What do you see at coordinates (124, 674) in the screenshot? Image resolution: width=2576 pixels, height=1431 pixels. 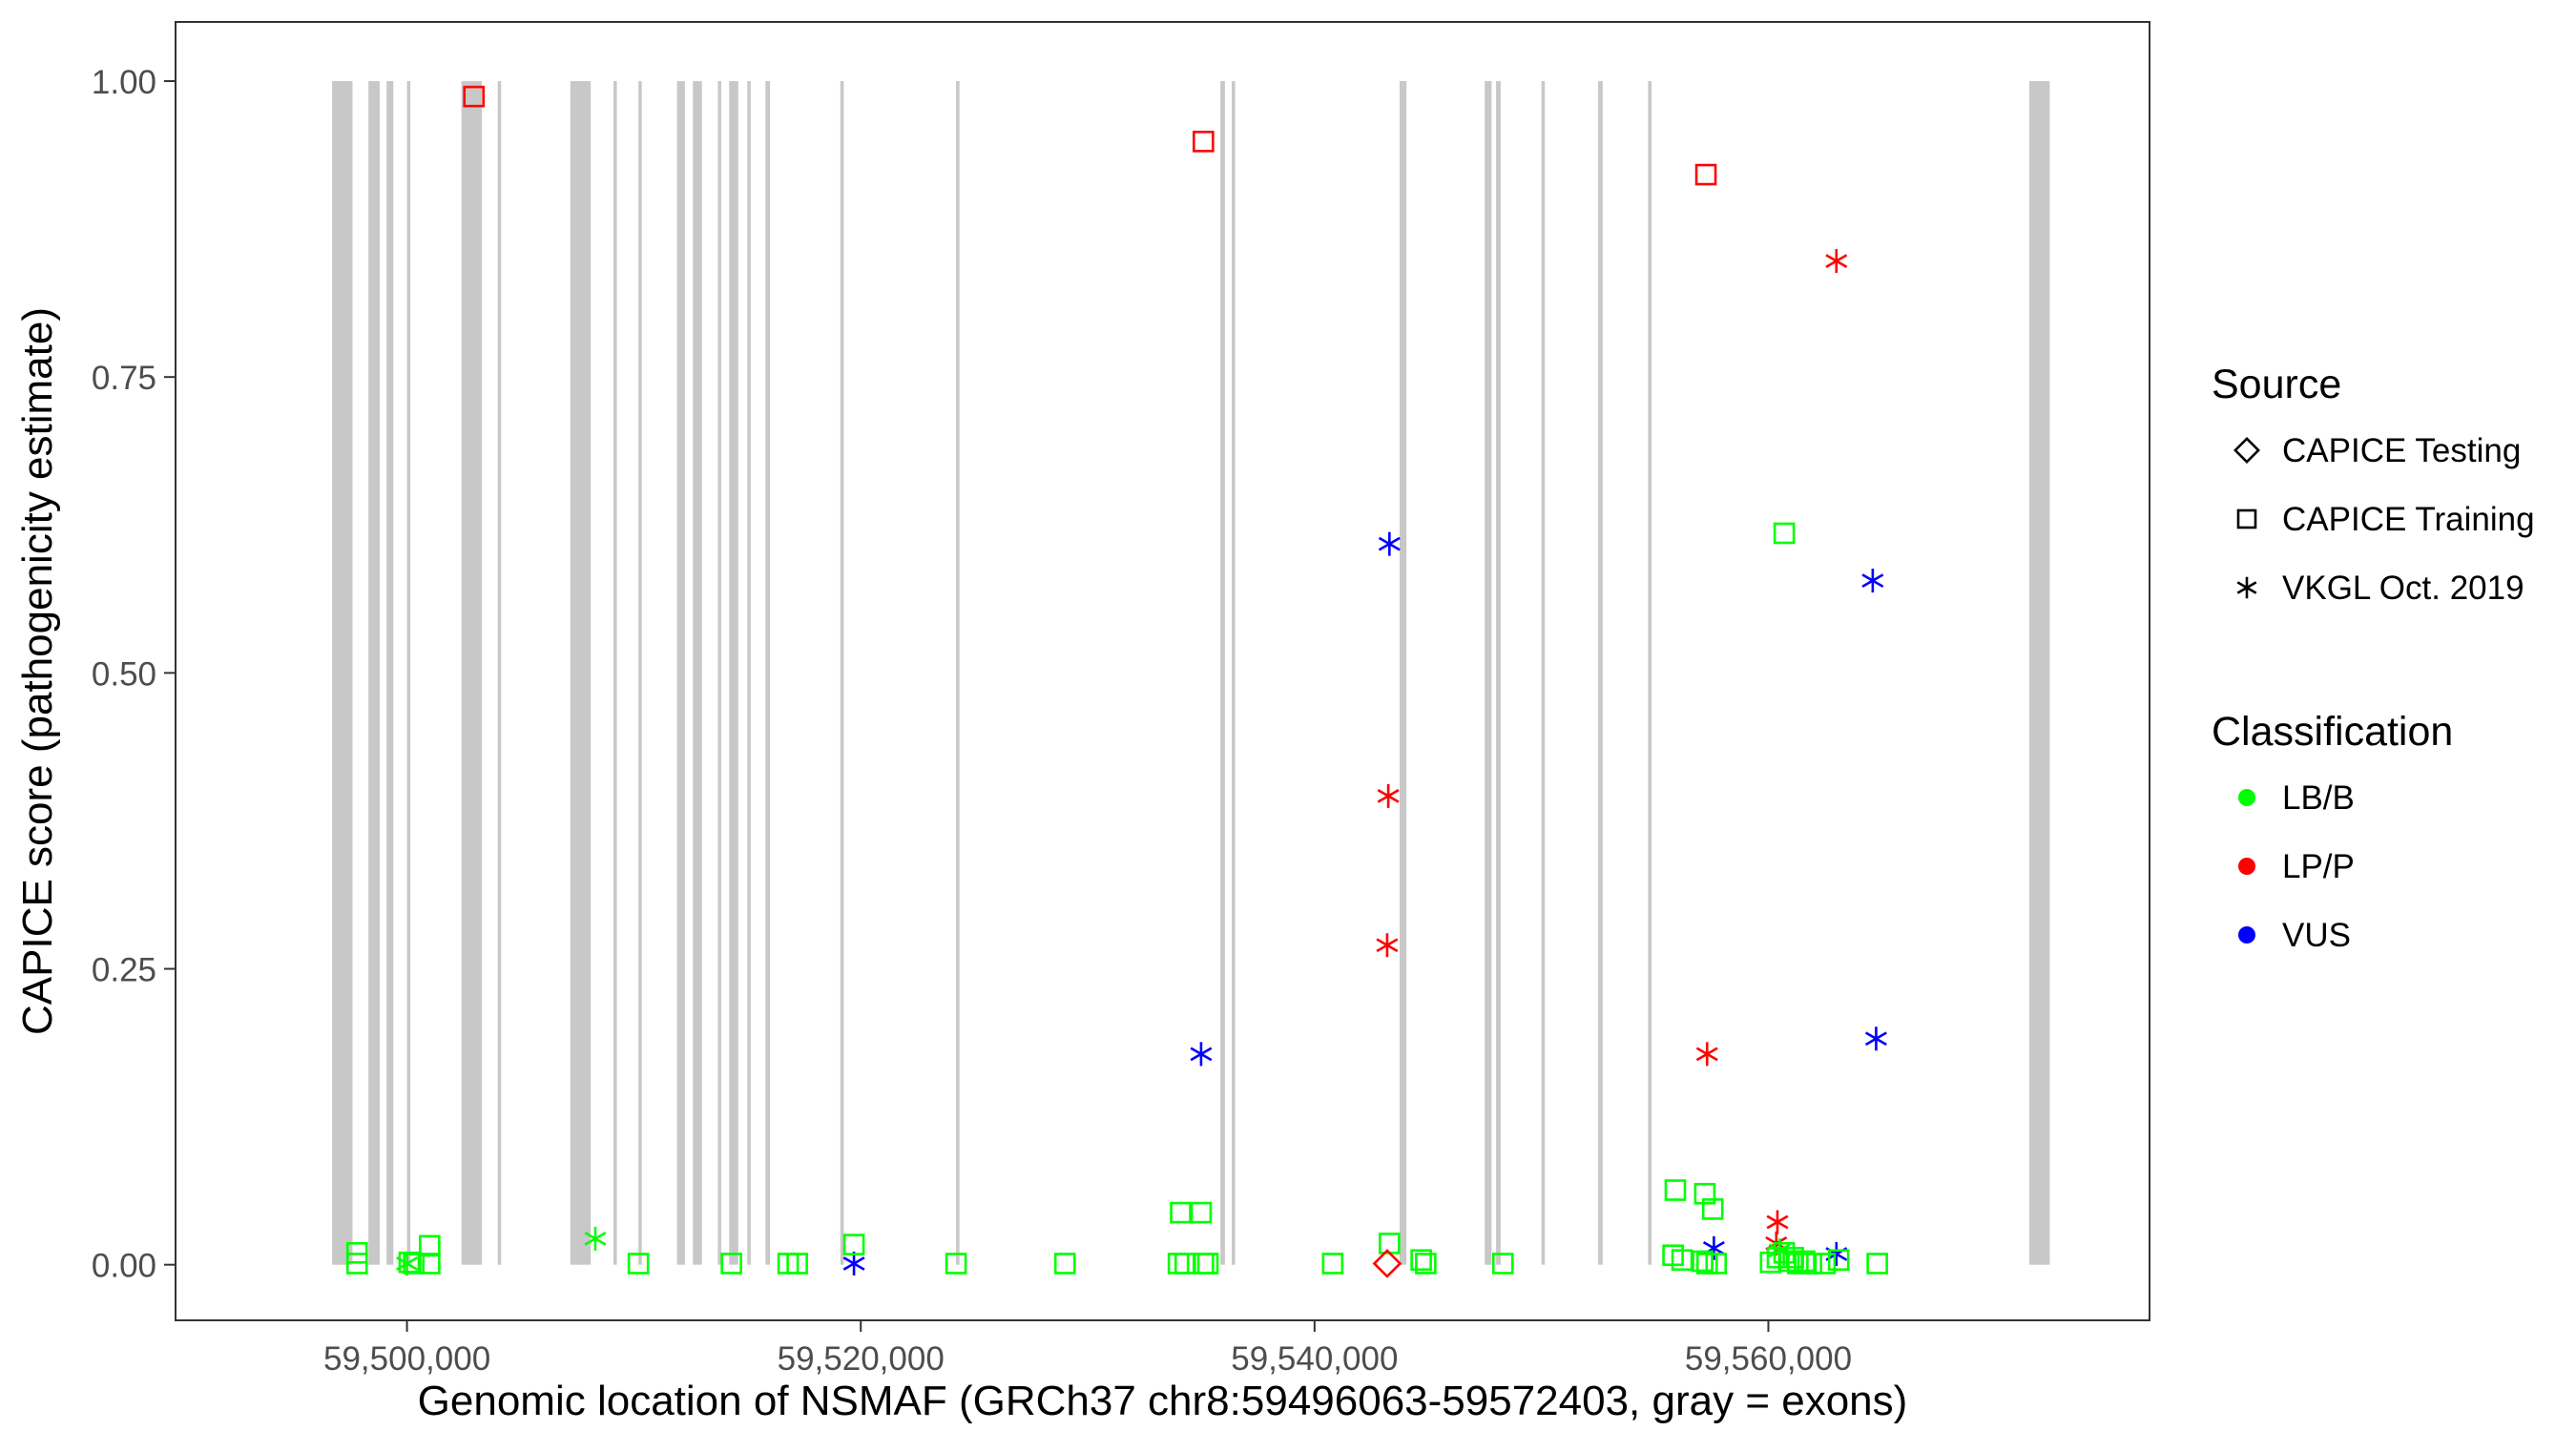 I see `y-tick-label: 0.50` at bounding box center [124, 674].